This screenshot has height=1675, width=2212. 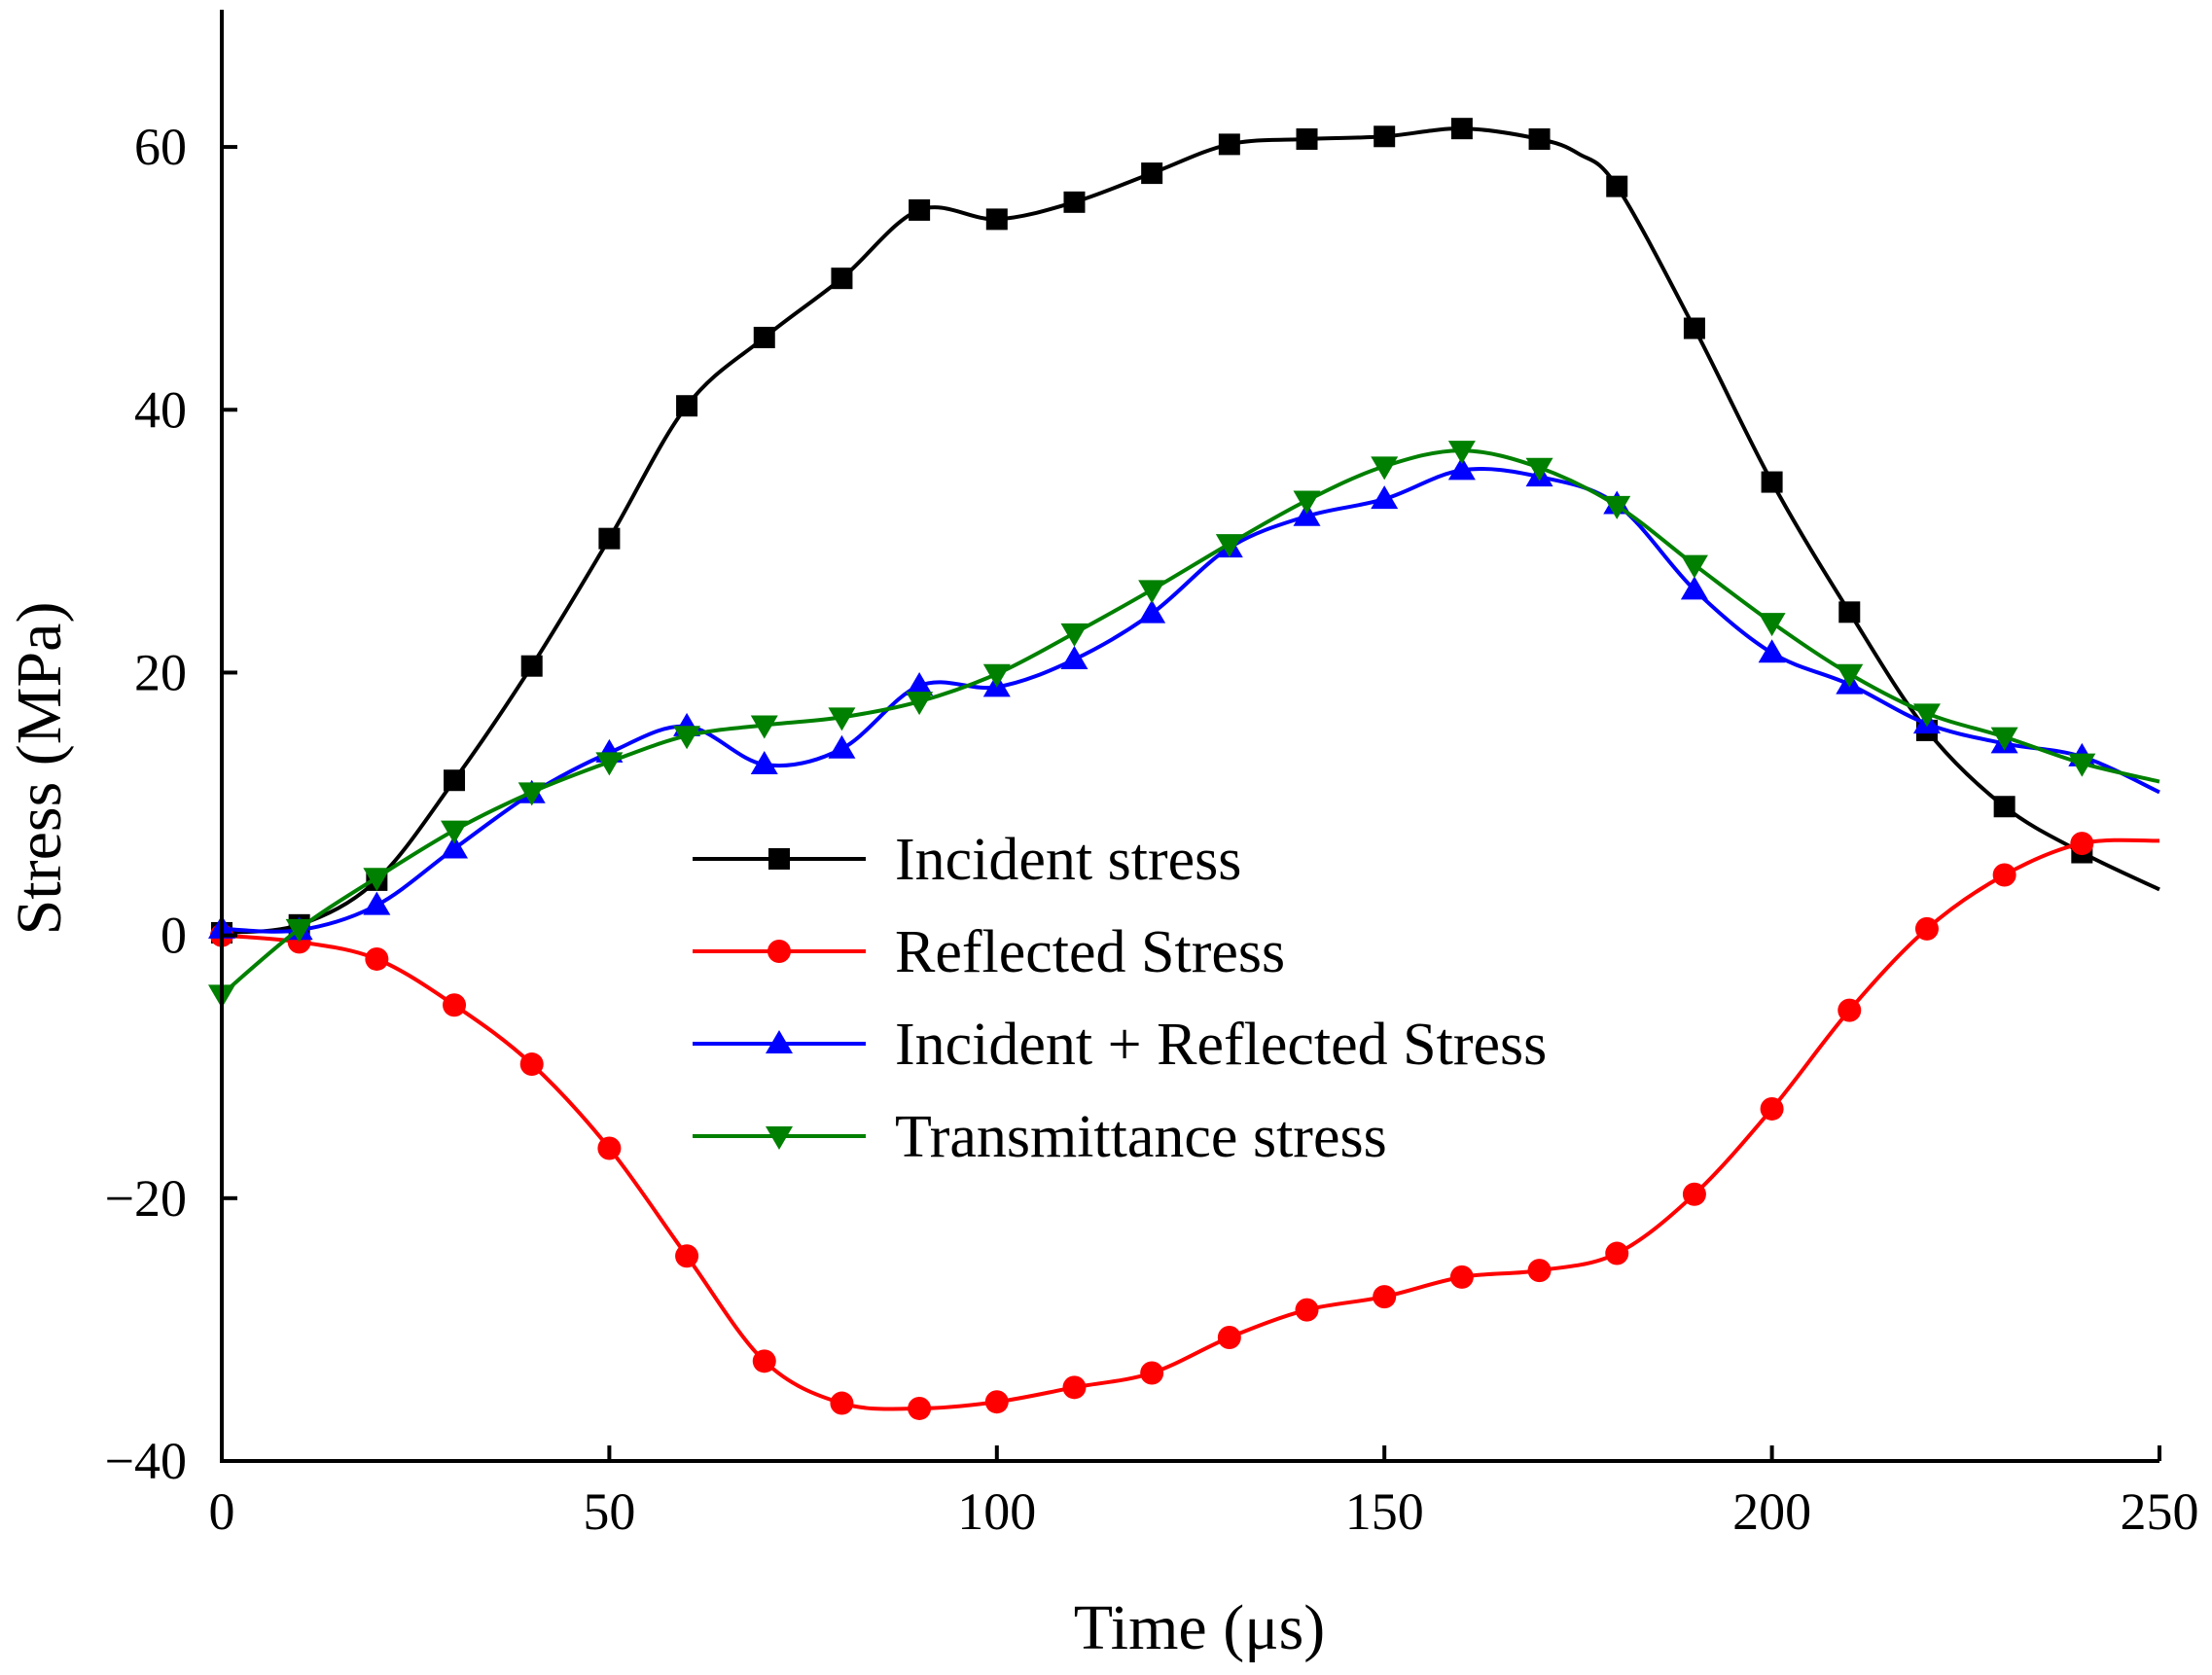 I want to click on legend-label: Reflected Stress, so click(x=1090, y=952).